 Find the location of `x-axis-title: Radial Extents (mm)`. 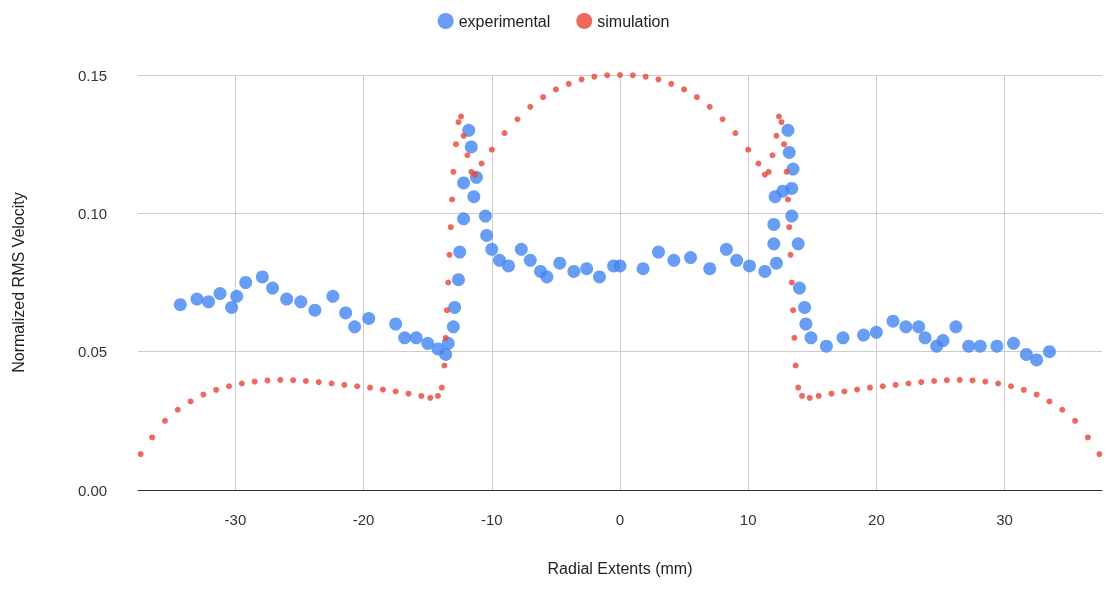

x-axis-title: Radial Extents (mm) is located at coordinates (620, 568).